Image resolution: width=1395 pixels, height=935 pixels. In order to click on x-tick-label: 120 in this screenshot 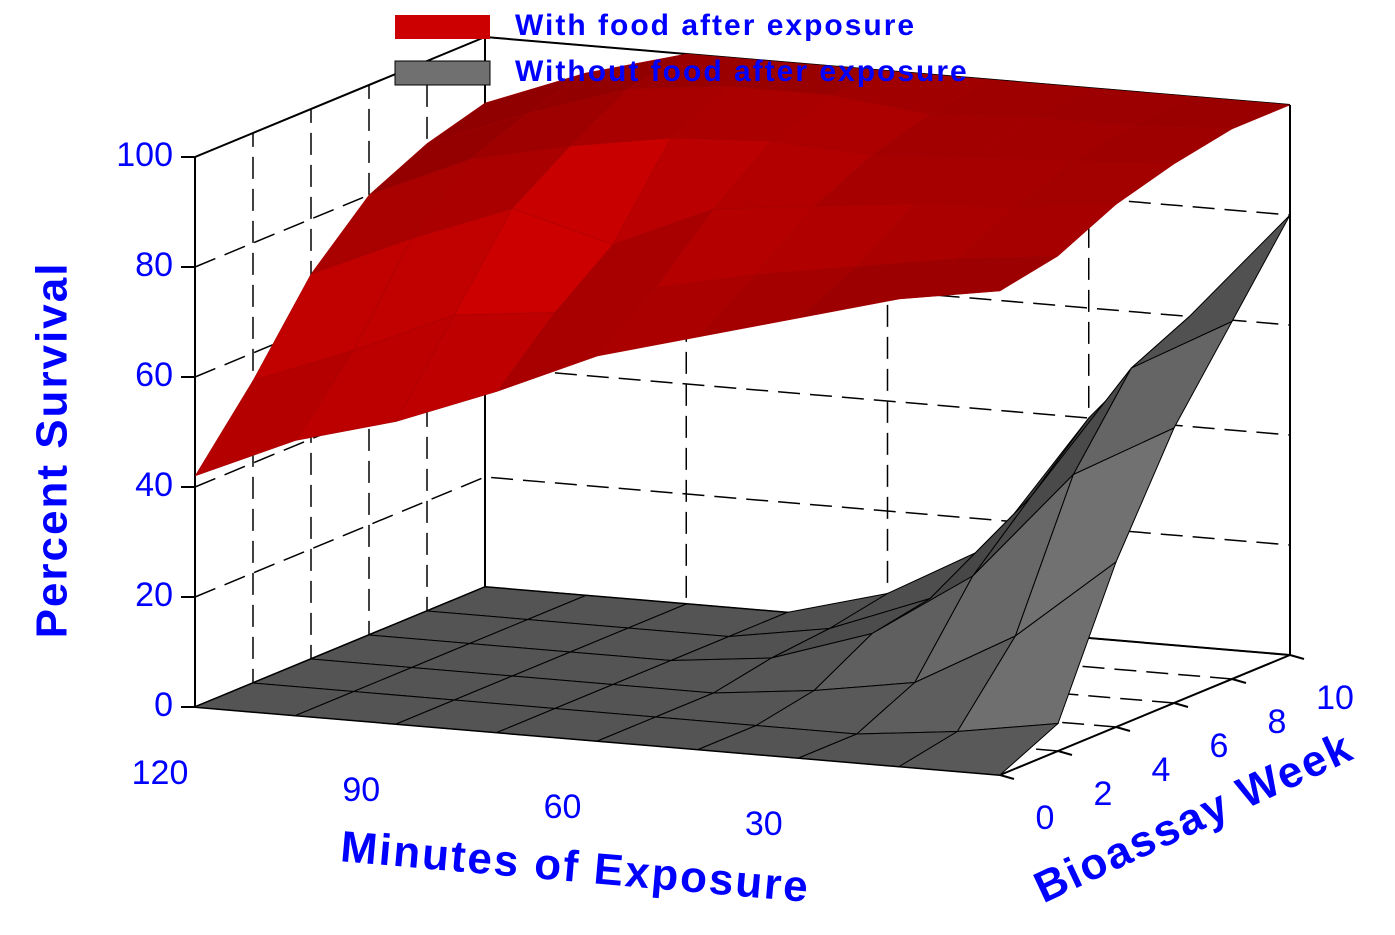, I will do `click(160, 773)`.